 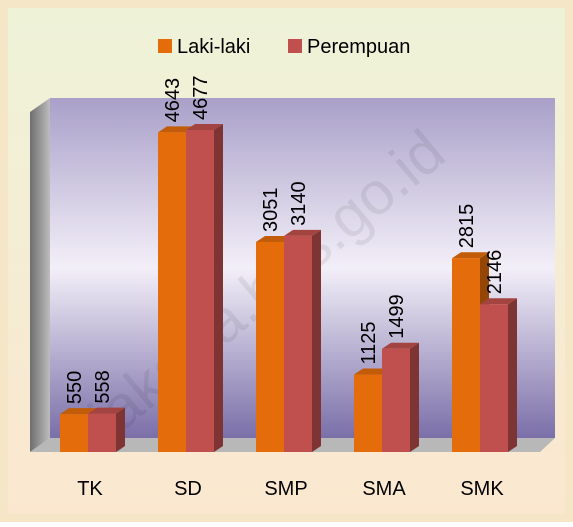 I want to click on x-tick-label: SMP, so click(x=285, y=489).